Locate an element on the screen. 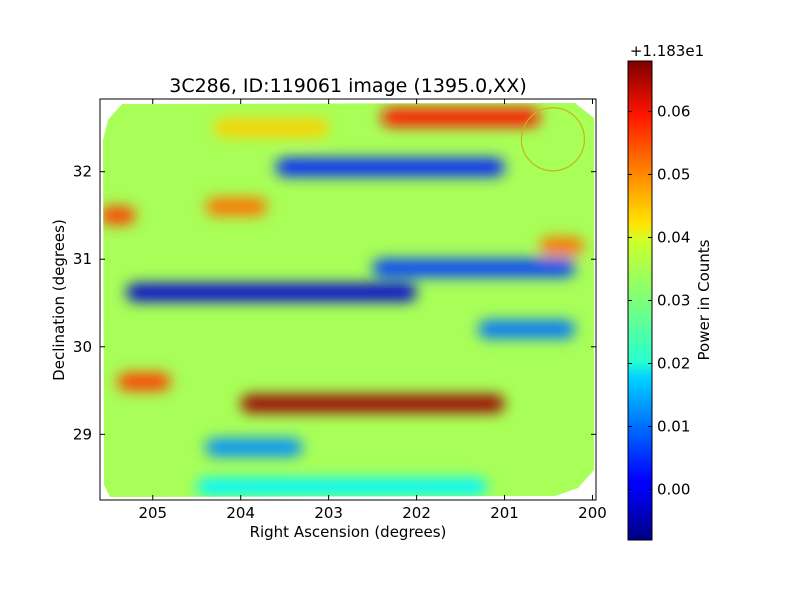 The height and width of the screenshot is (600, 800). y-tick-label: 29 is located at coordinates (82, 434).